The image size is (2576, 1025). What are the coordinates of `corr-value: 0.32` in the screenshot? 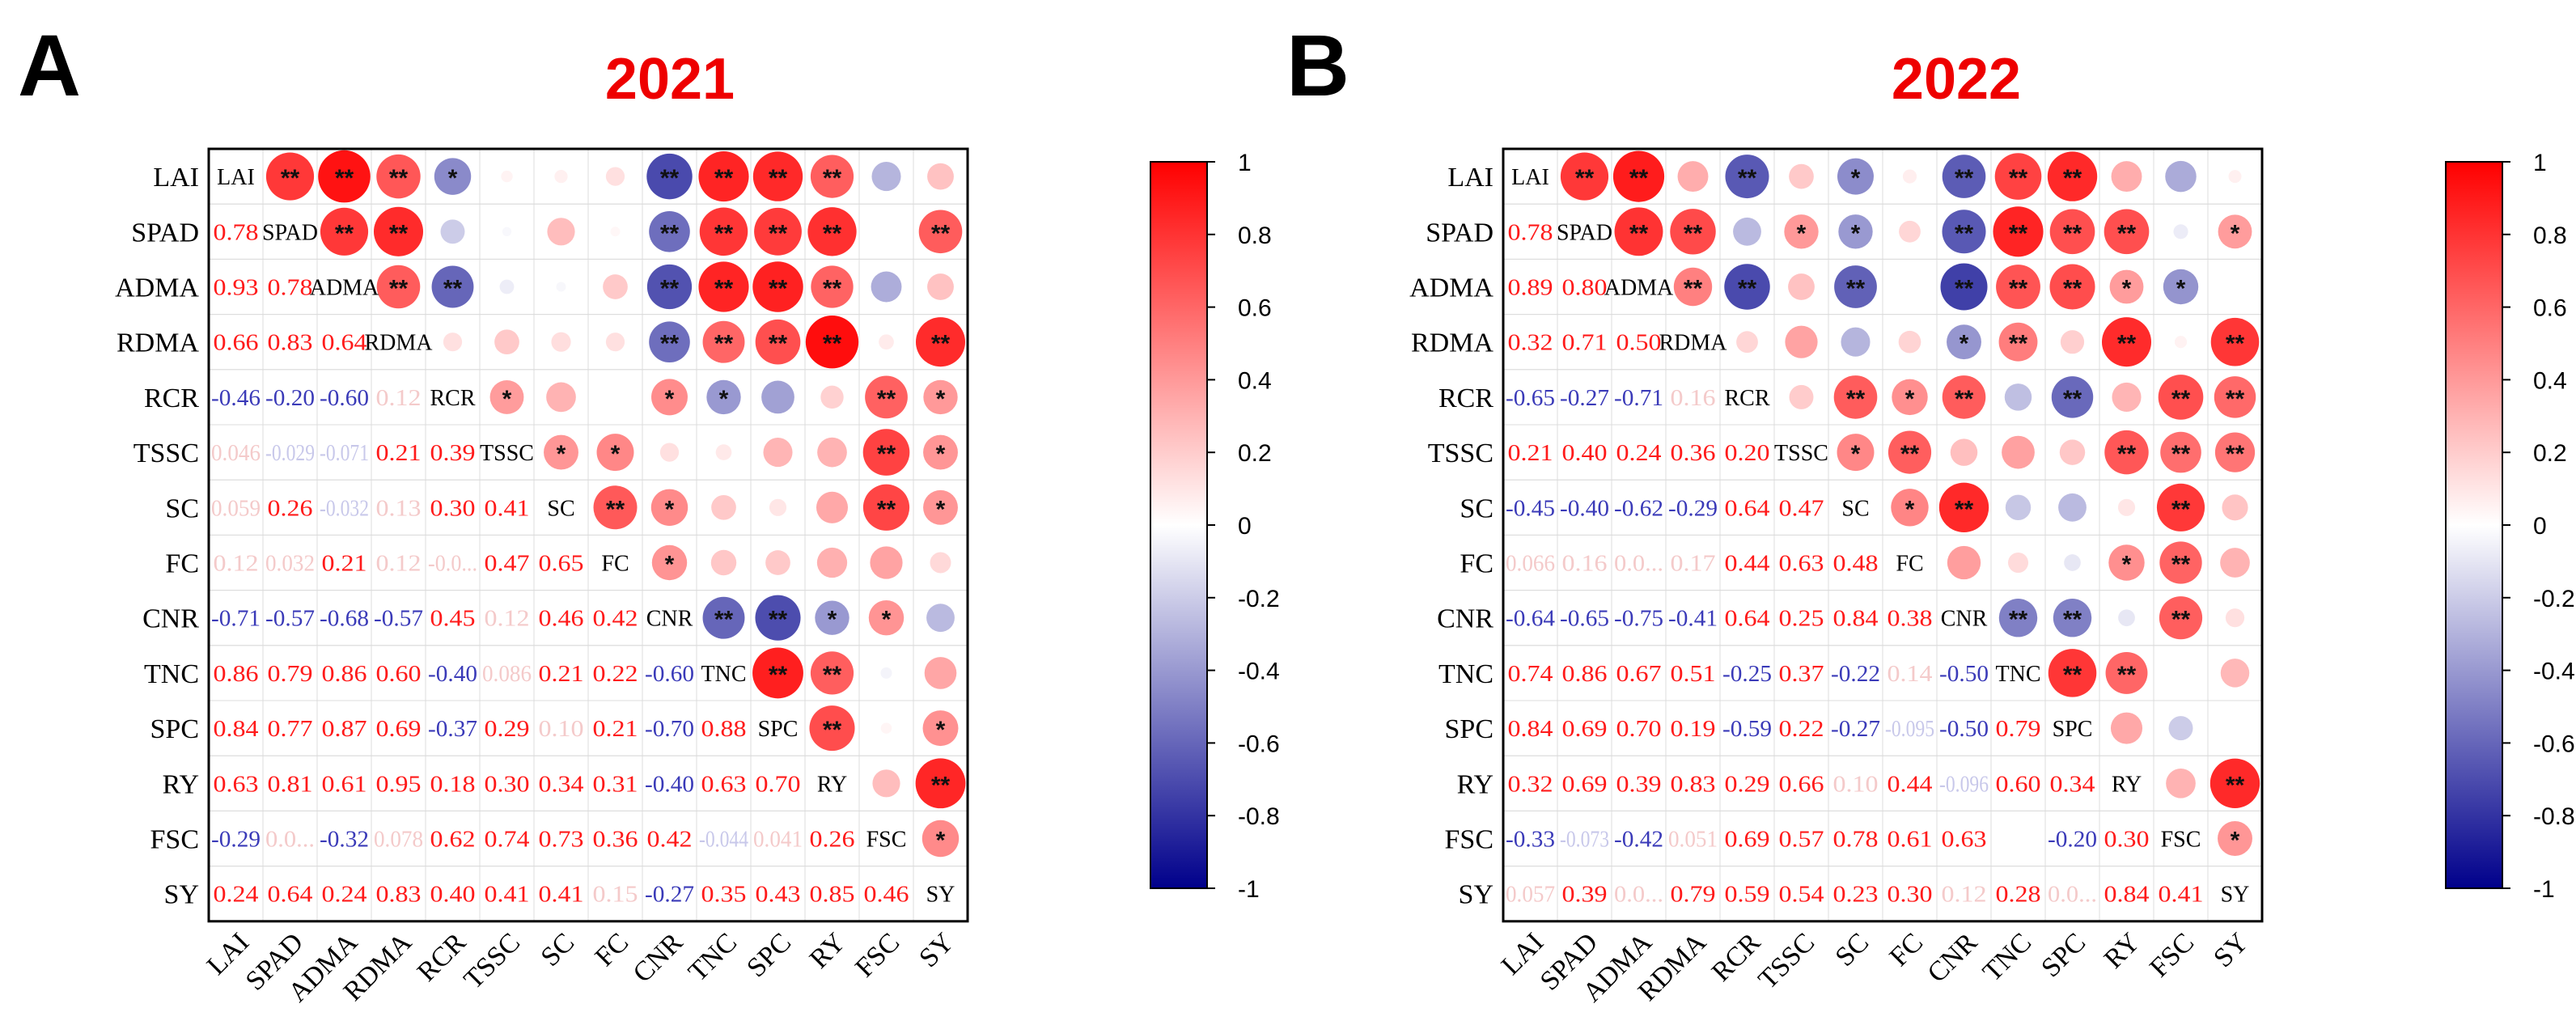 It's located at (1530, 784).